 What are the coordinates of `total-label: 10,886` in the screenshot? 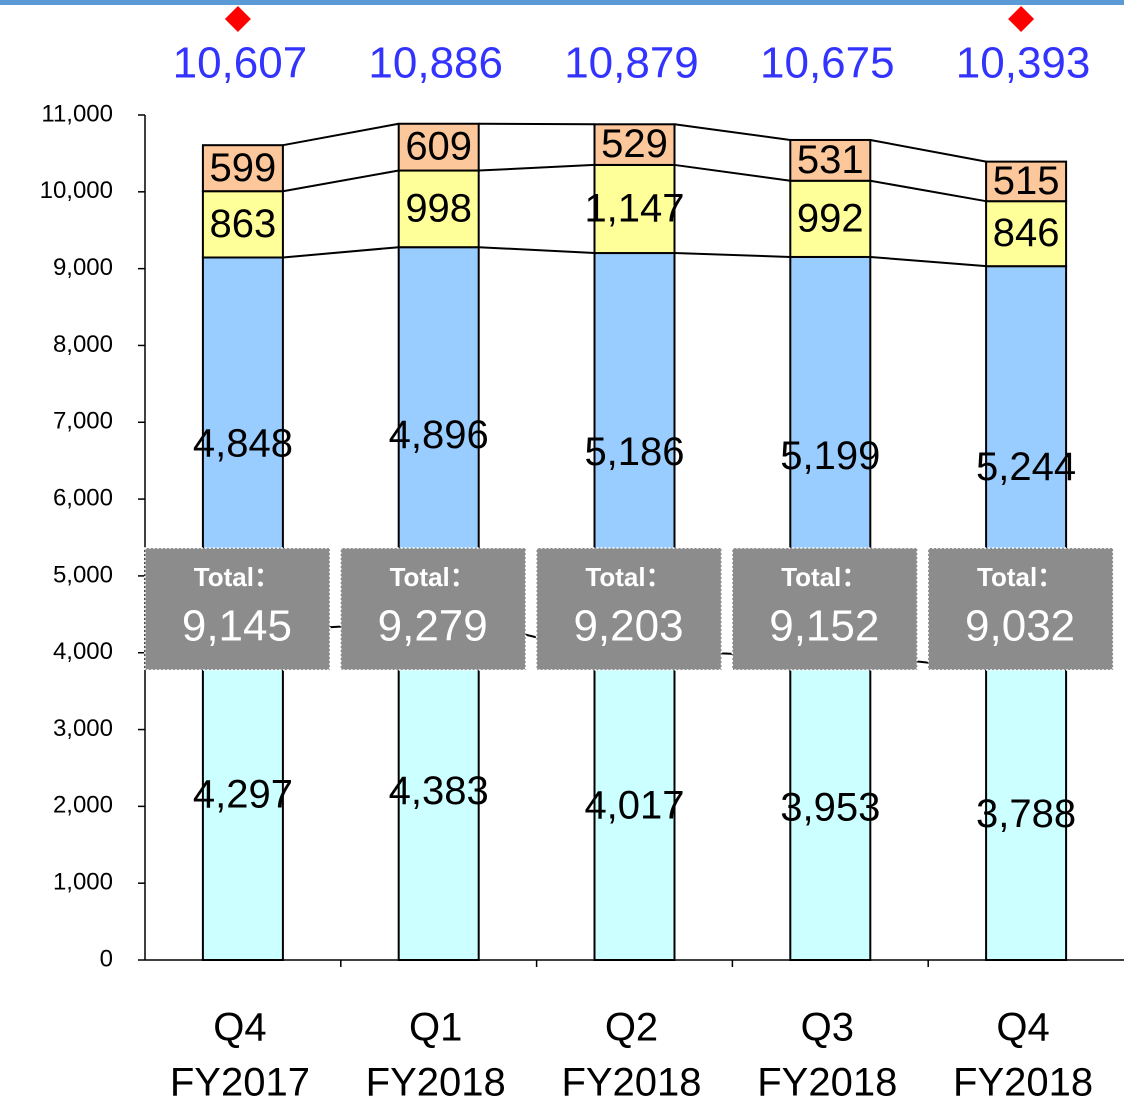 It's located at (435, 63).